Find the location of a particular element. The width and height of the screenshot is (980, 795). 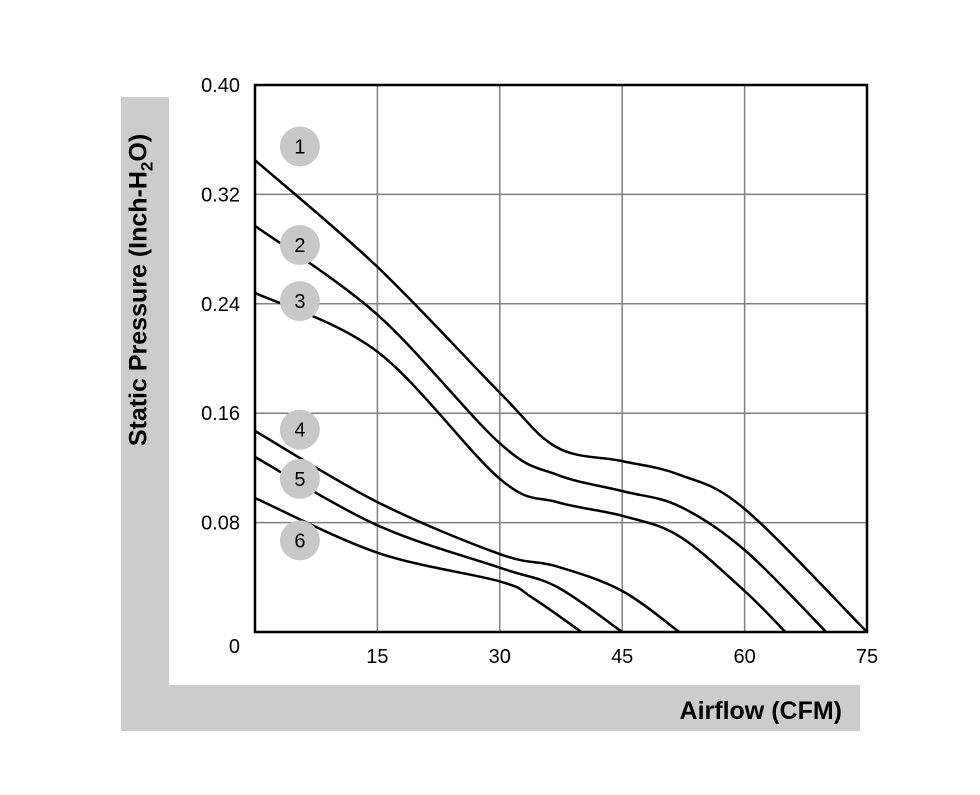

series-badge-label-5: 5 is located at coordinates (299, 480).